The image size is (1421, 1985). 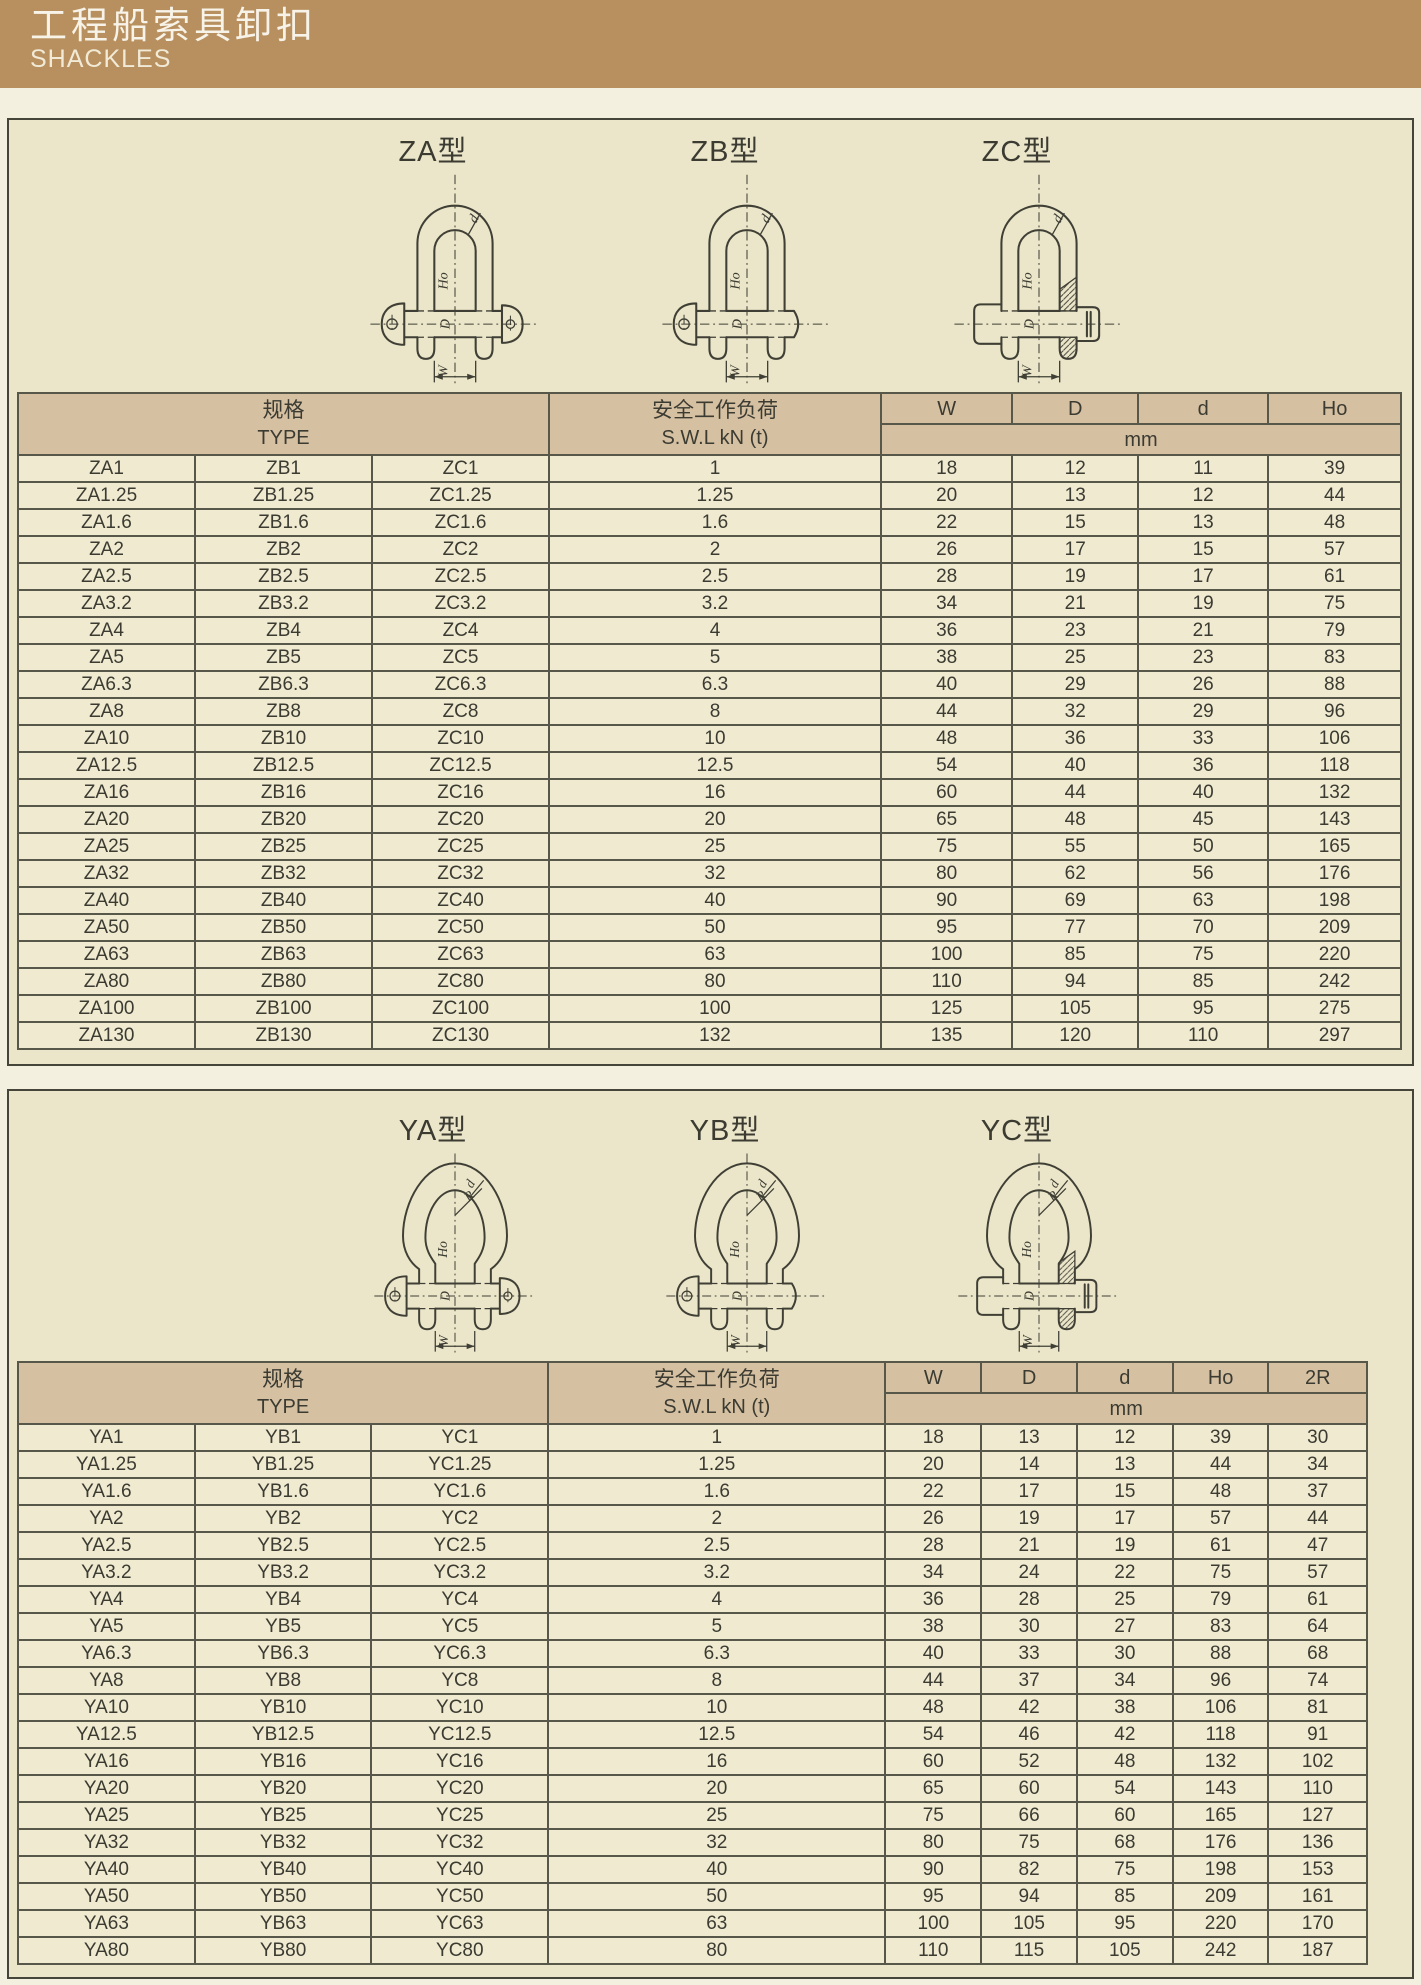 What do you see at coordinates (717, 1923) in the screenshot?
I see `table-cell: 63` at bounding box center [717, 1923].